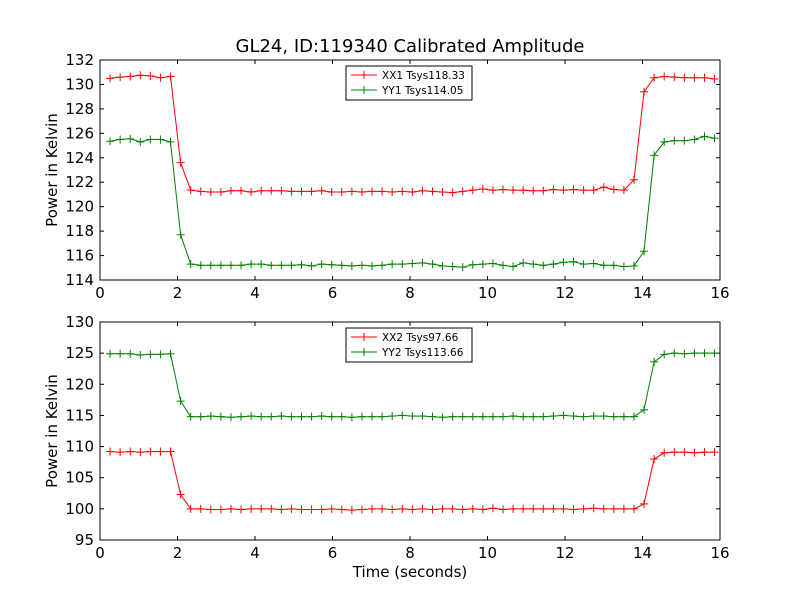 The height and width of the screenshot is (600, 800). I want to click on legend: XX1 Tsys118.33 YY1 Tsys114.05, so click(409, 83).